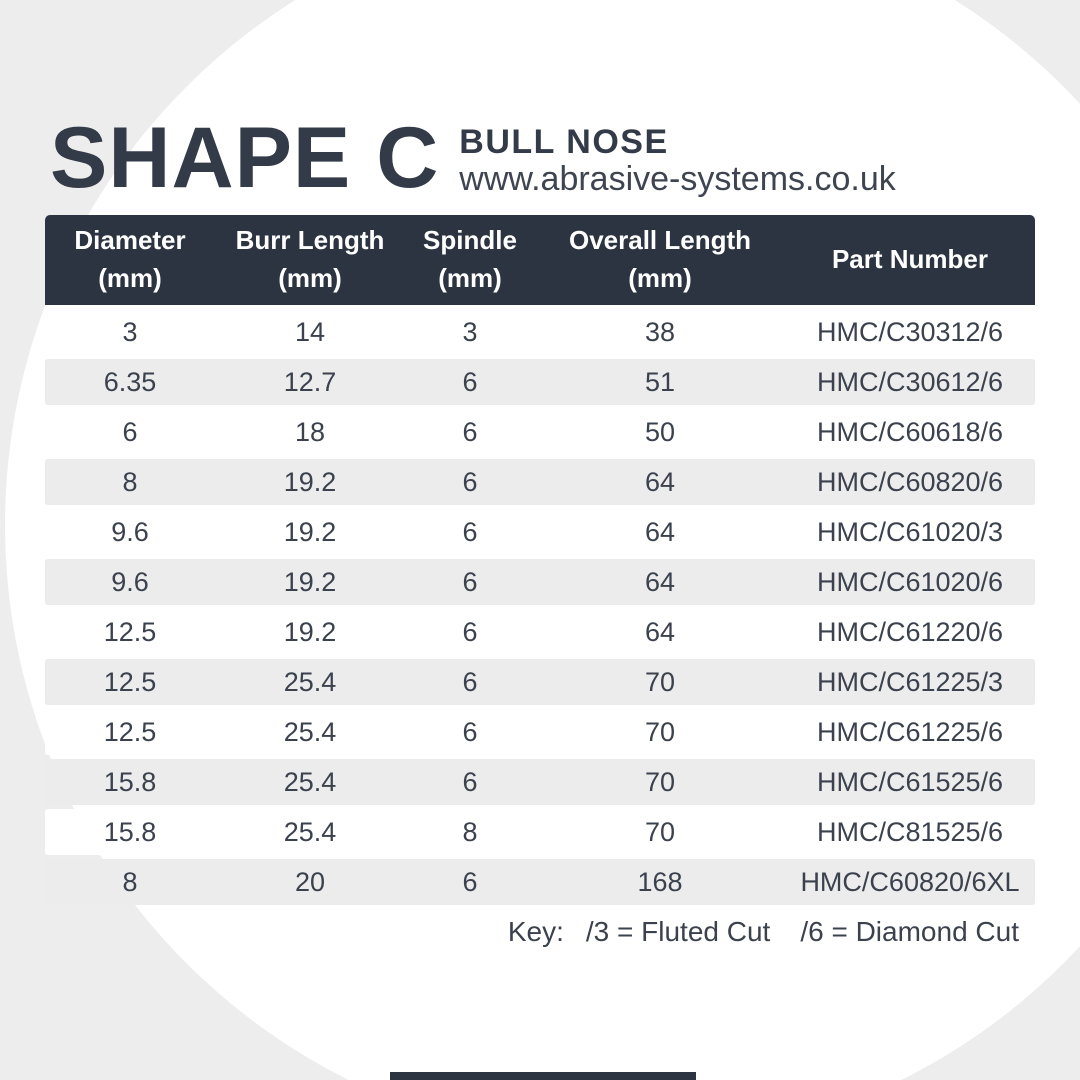 This screenshot has height=1080, width=1080. Describe the element at coordinates (910, 431) in the screenshot. I see `cell-part-number: HMC/C60618/6` at that location.